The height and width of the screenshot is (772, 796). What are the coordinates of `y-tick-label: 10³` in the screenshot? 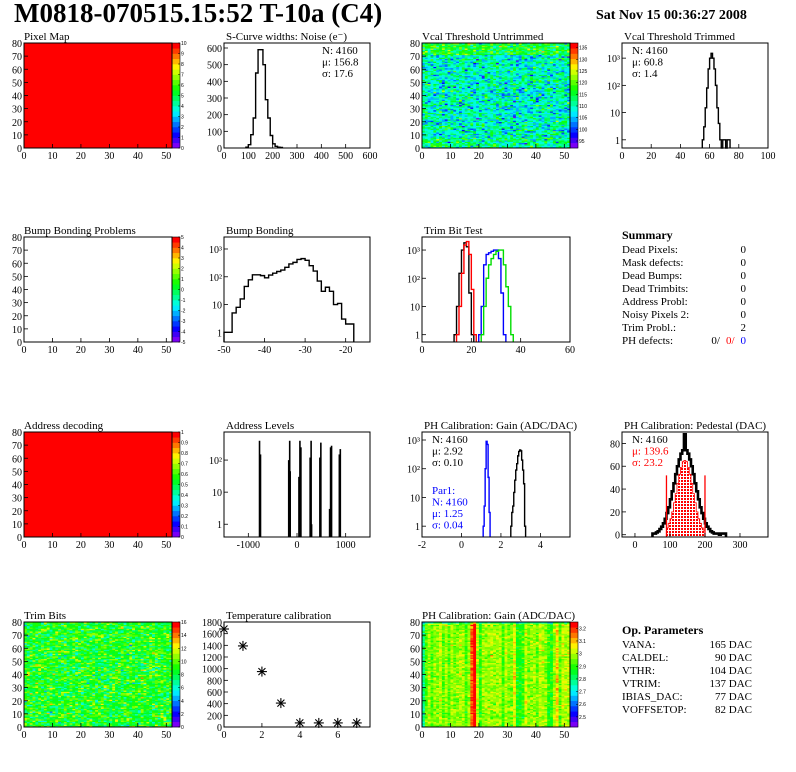 It's located at (413, 441).